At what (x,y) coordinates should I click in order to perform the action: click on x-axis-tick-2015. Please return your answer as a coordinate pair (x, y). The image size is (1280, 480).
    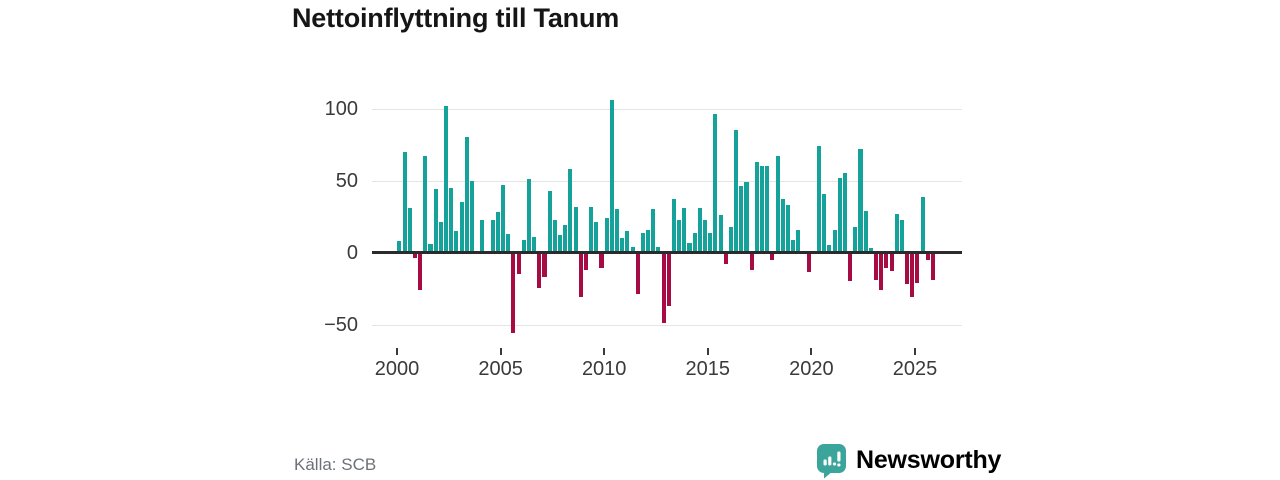
    Looking at the image, I should click on (707, 351).